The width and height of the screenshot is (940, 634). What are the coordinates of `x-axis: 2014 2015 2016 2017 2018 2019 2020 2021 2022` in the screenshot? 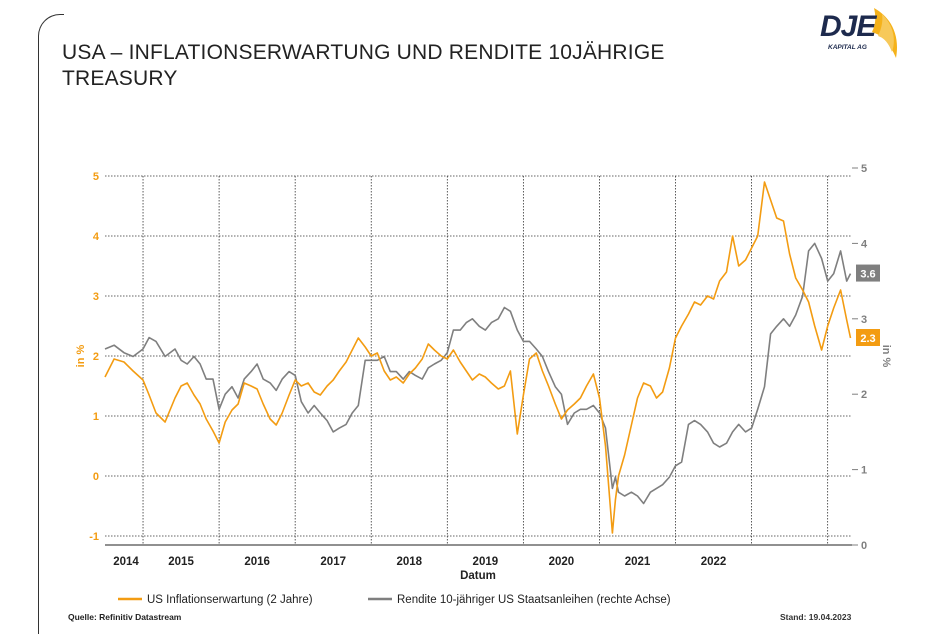 It's located at (419, 562).